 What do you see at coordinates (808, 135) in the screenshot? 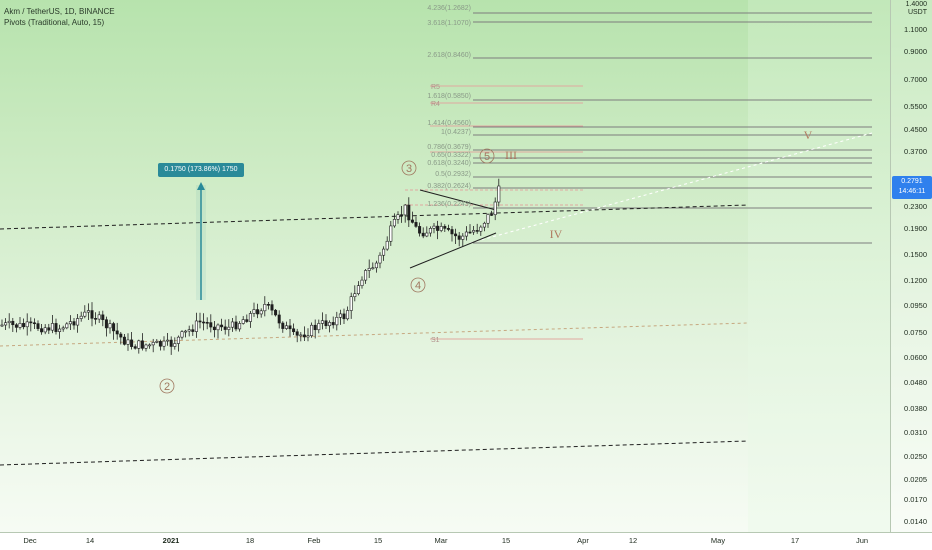
I see `wave-v-label: V` at bounding box center [808, 135].